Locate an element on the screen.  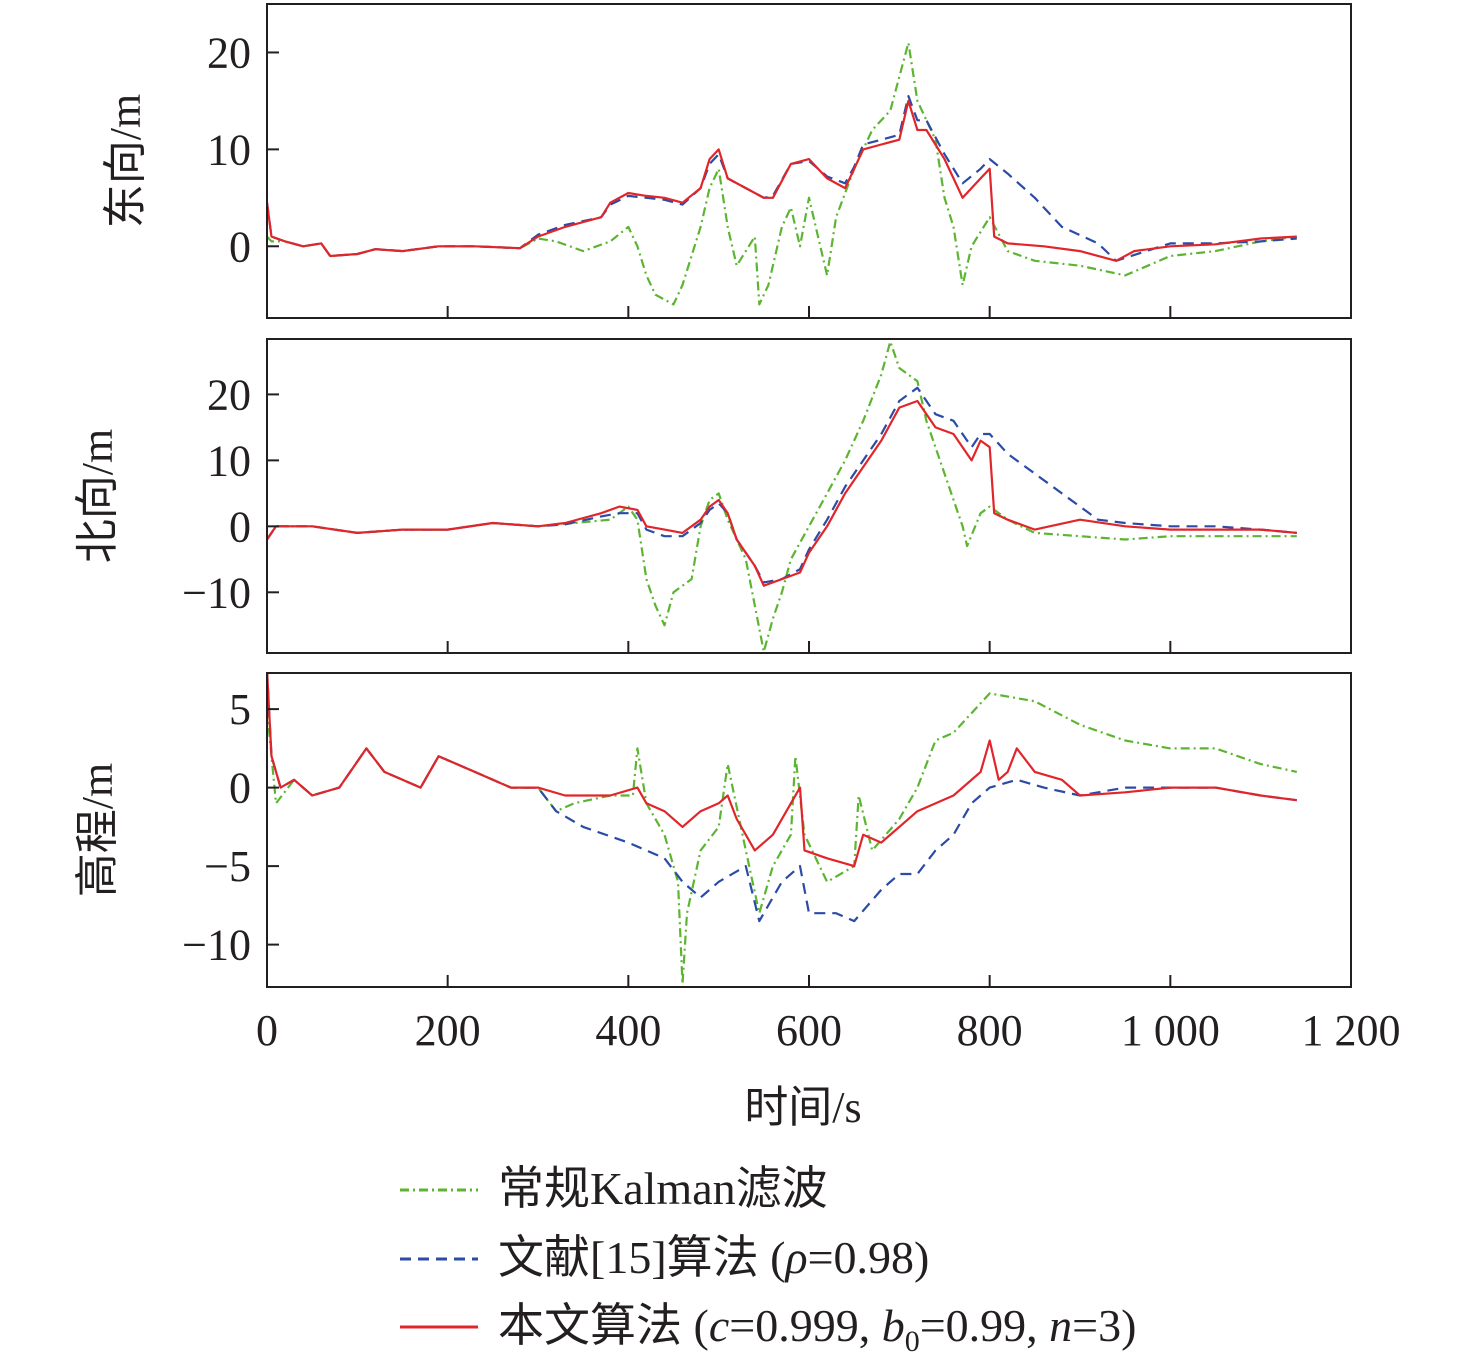
x-axis-label: 时间/s is located at coordinates (802, 1107).